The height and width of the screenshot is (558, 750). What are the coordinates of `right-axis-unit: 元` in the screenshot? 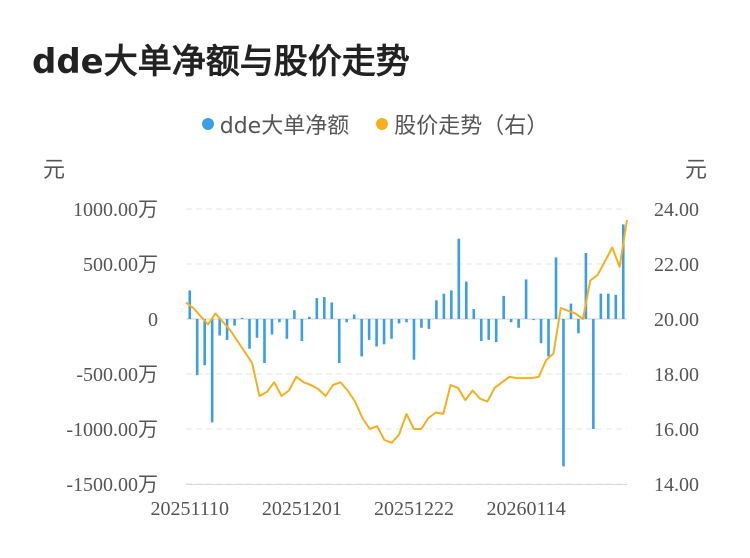 It's located at (696, 169).